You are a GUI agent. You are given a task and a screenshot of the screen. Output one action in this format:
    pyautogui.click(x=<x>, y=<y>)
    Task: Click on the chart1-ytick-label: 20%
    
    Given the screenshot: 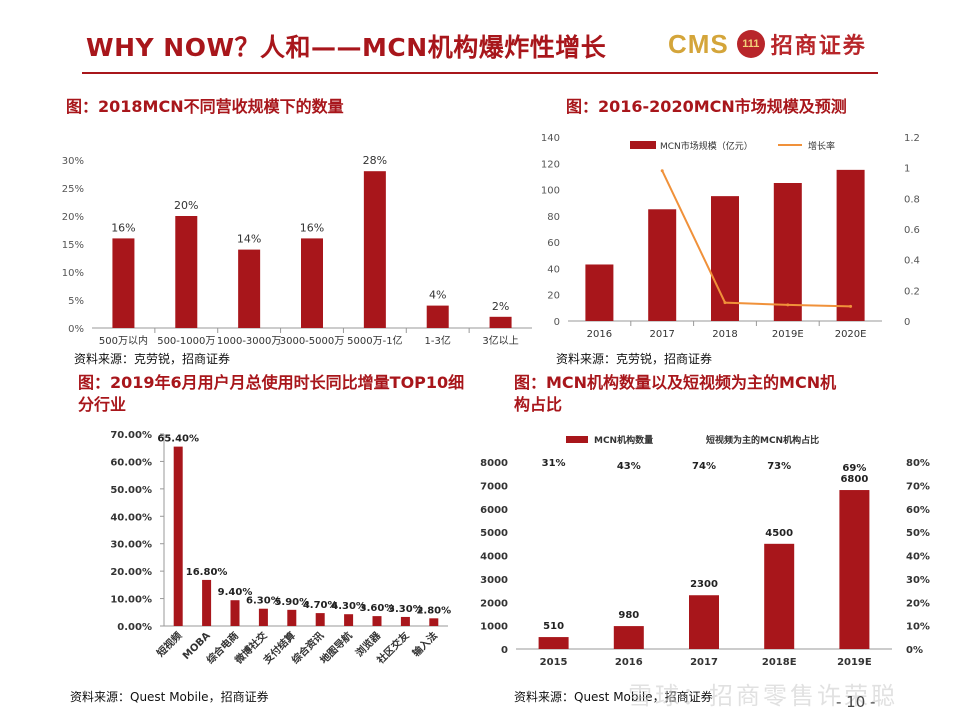 What is the action you would take?
    pyautogui.click(x=73, y=217)
    